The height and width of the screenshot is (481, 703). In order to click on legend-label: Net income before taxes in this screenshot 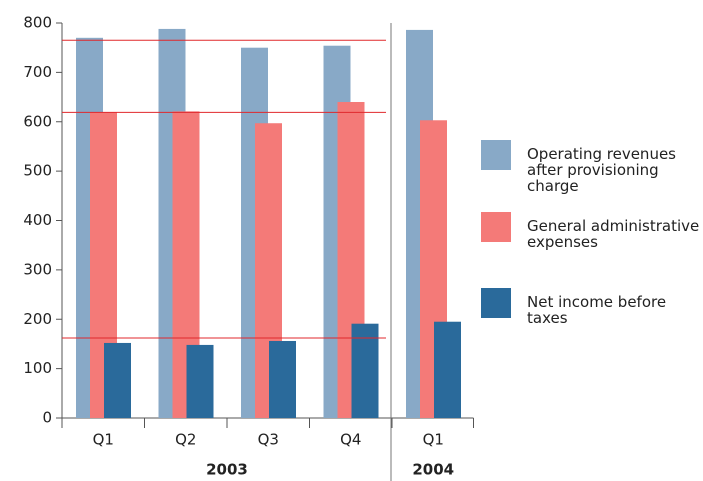, I will do `click(597, 310)`.